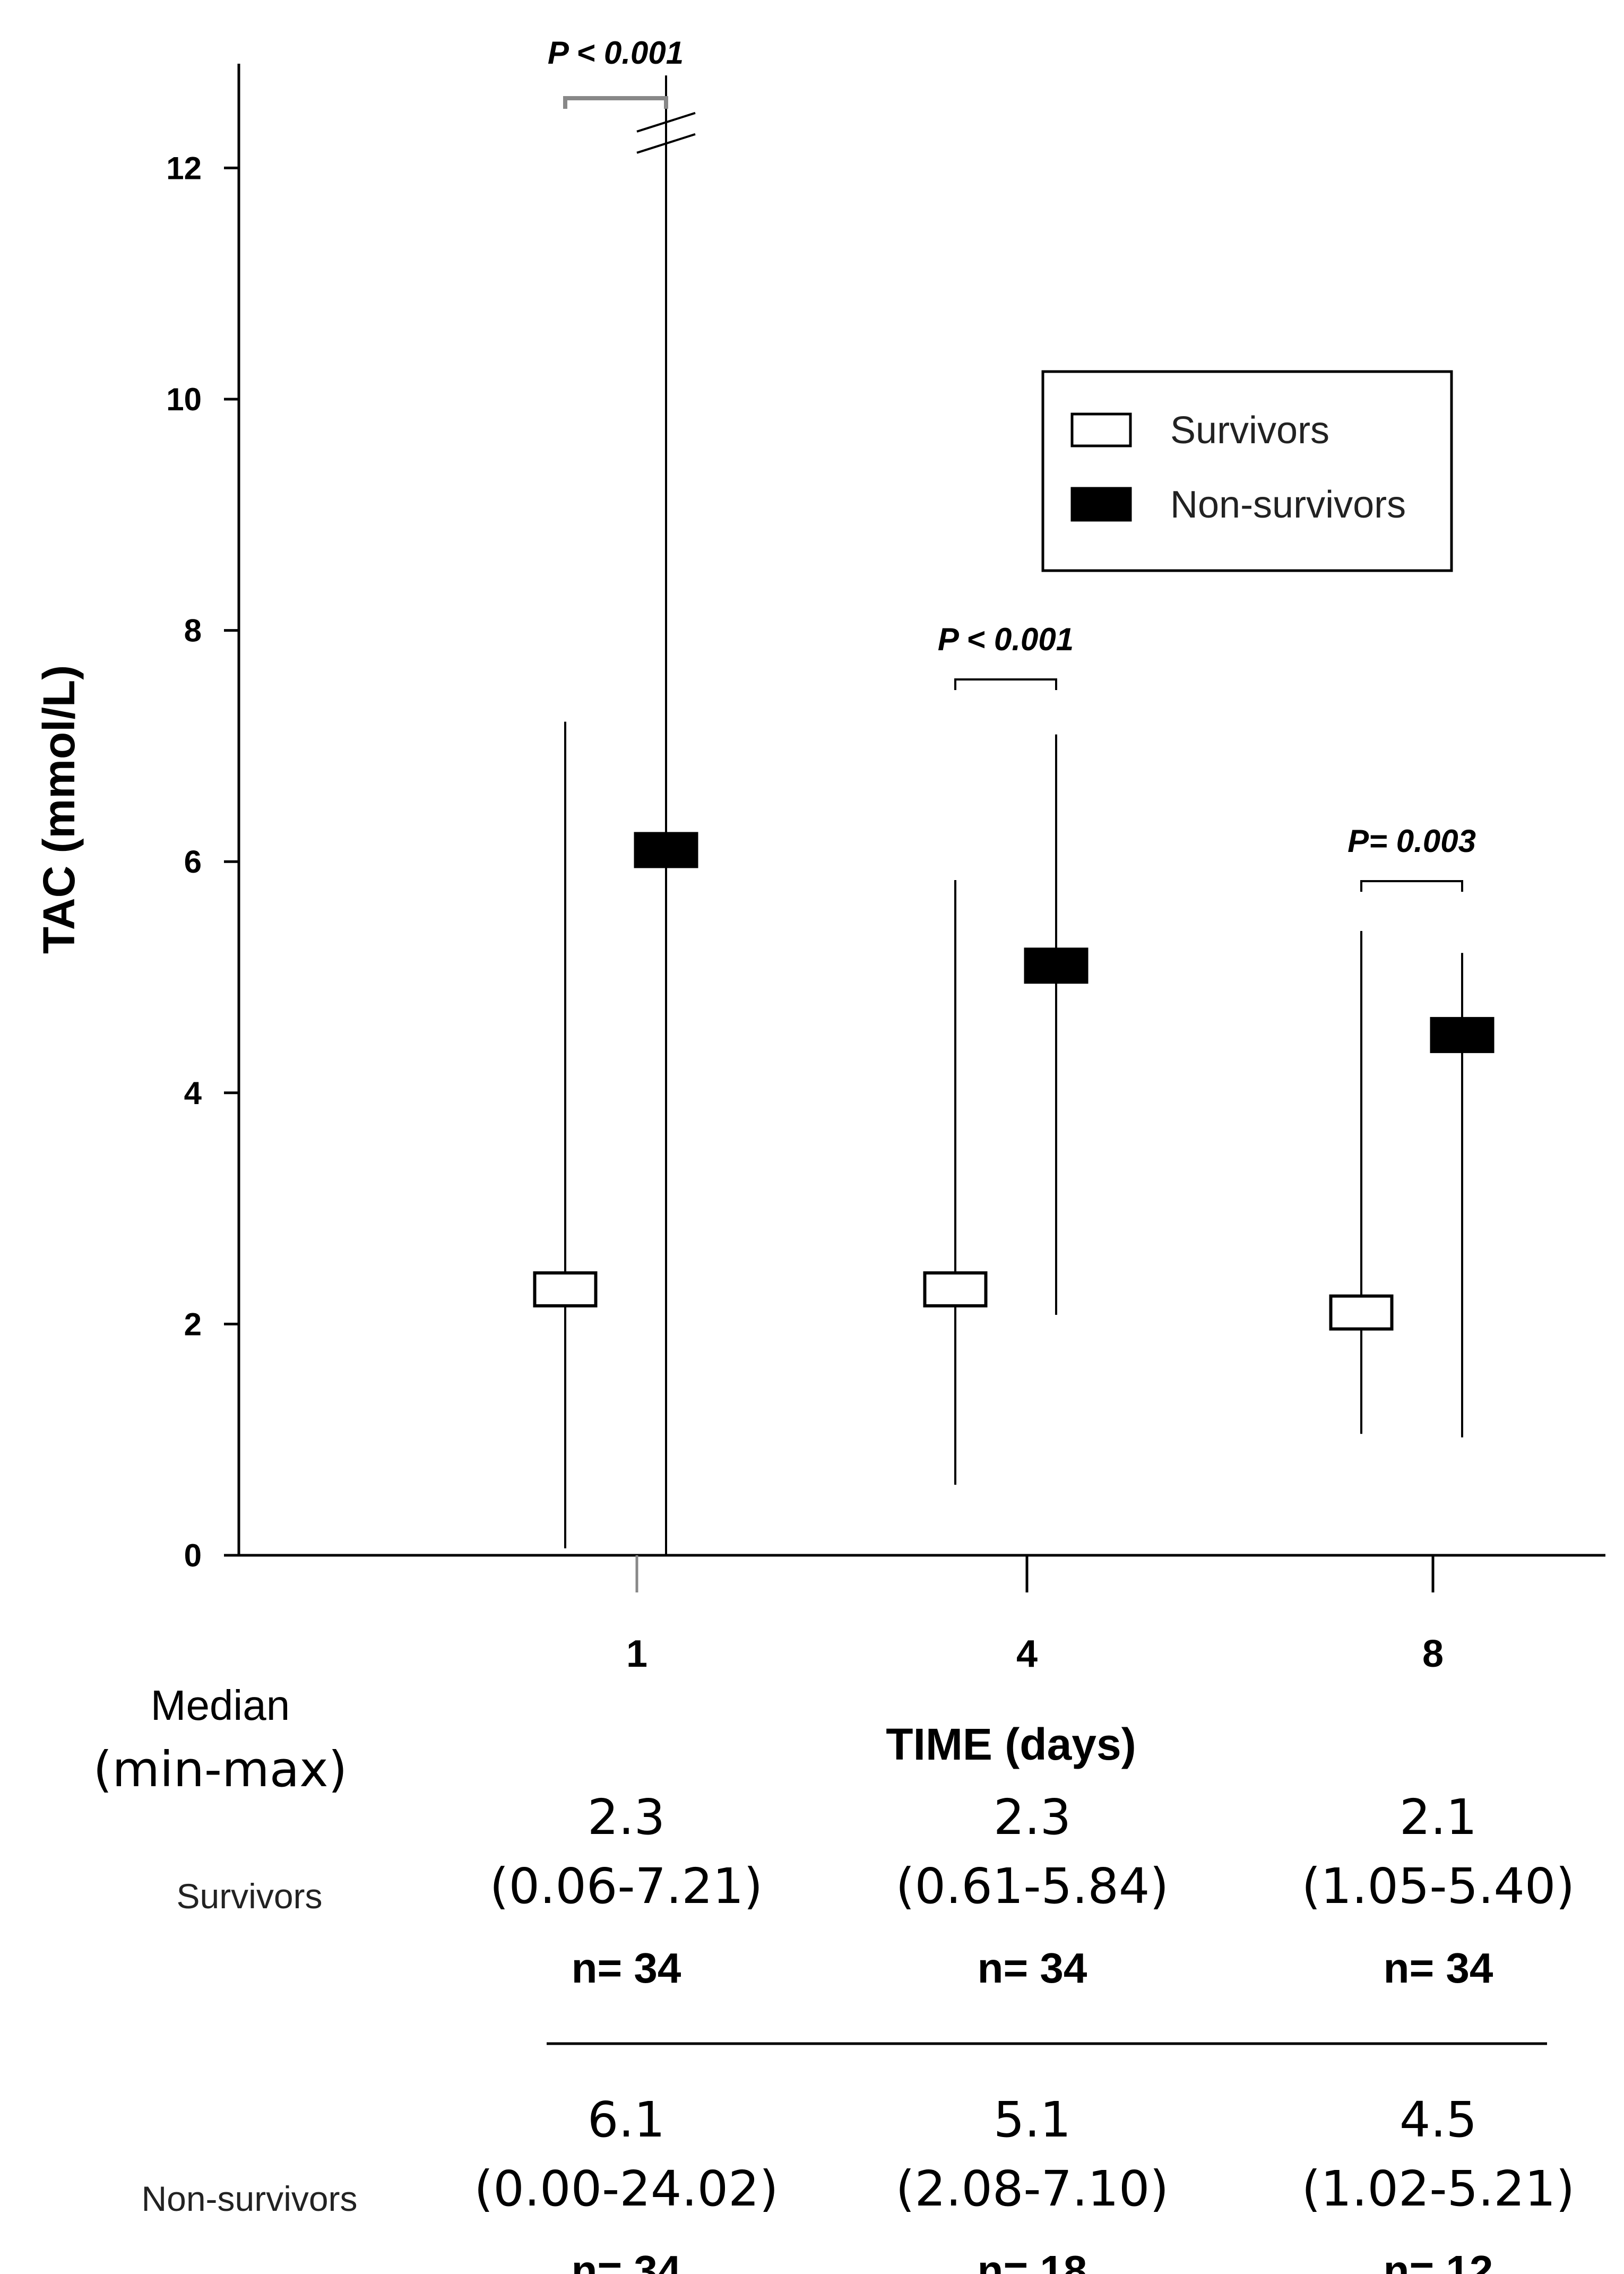 The height and width of the screenshot is (2274, 1624). Describe the element at coordinates (1032, 2188) in the screenshot. I see `table-range-value: (2.08-7.10)` at that location.